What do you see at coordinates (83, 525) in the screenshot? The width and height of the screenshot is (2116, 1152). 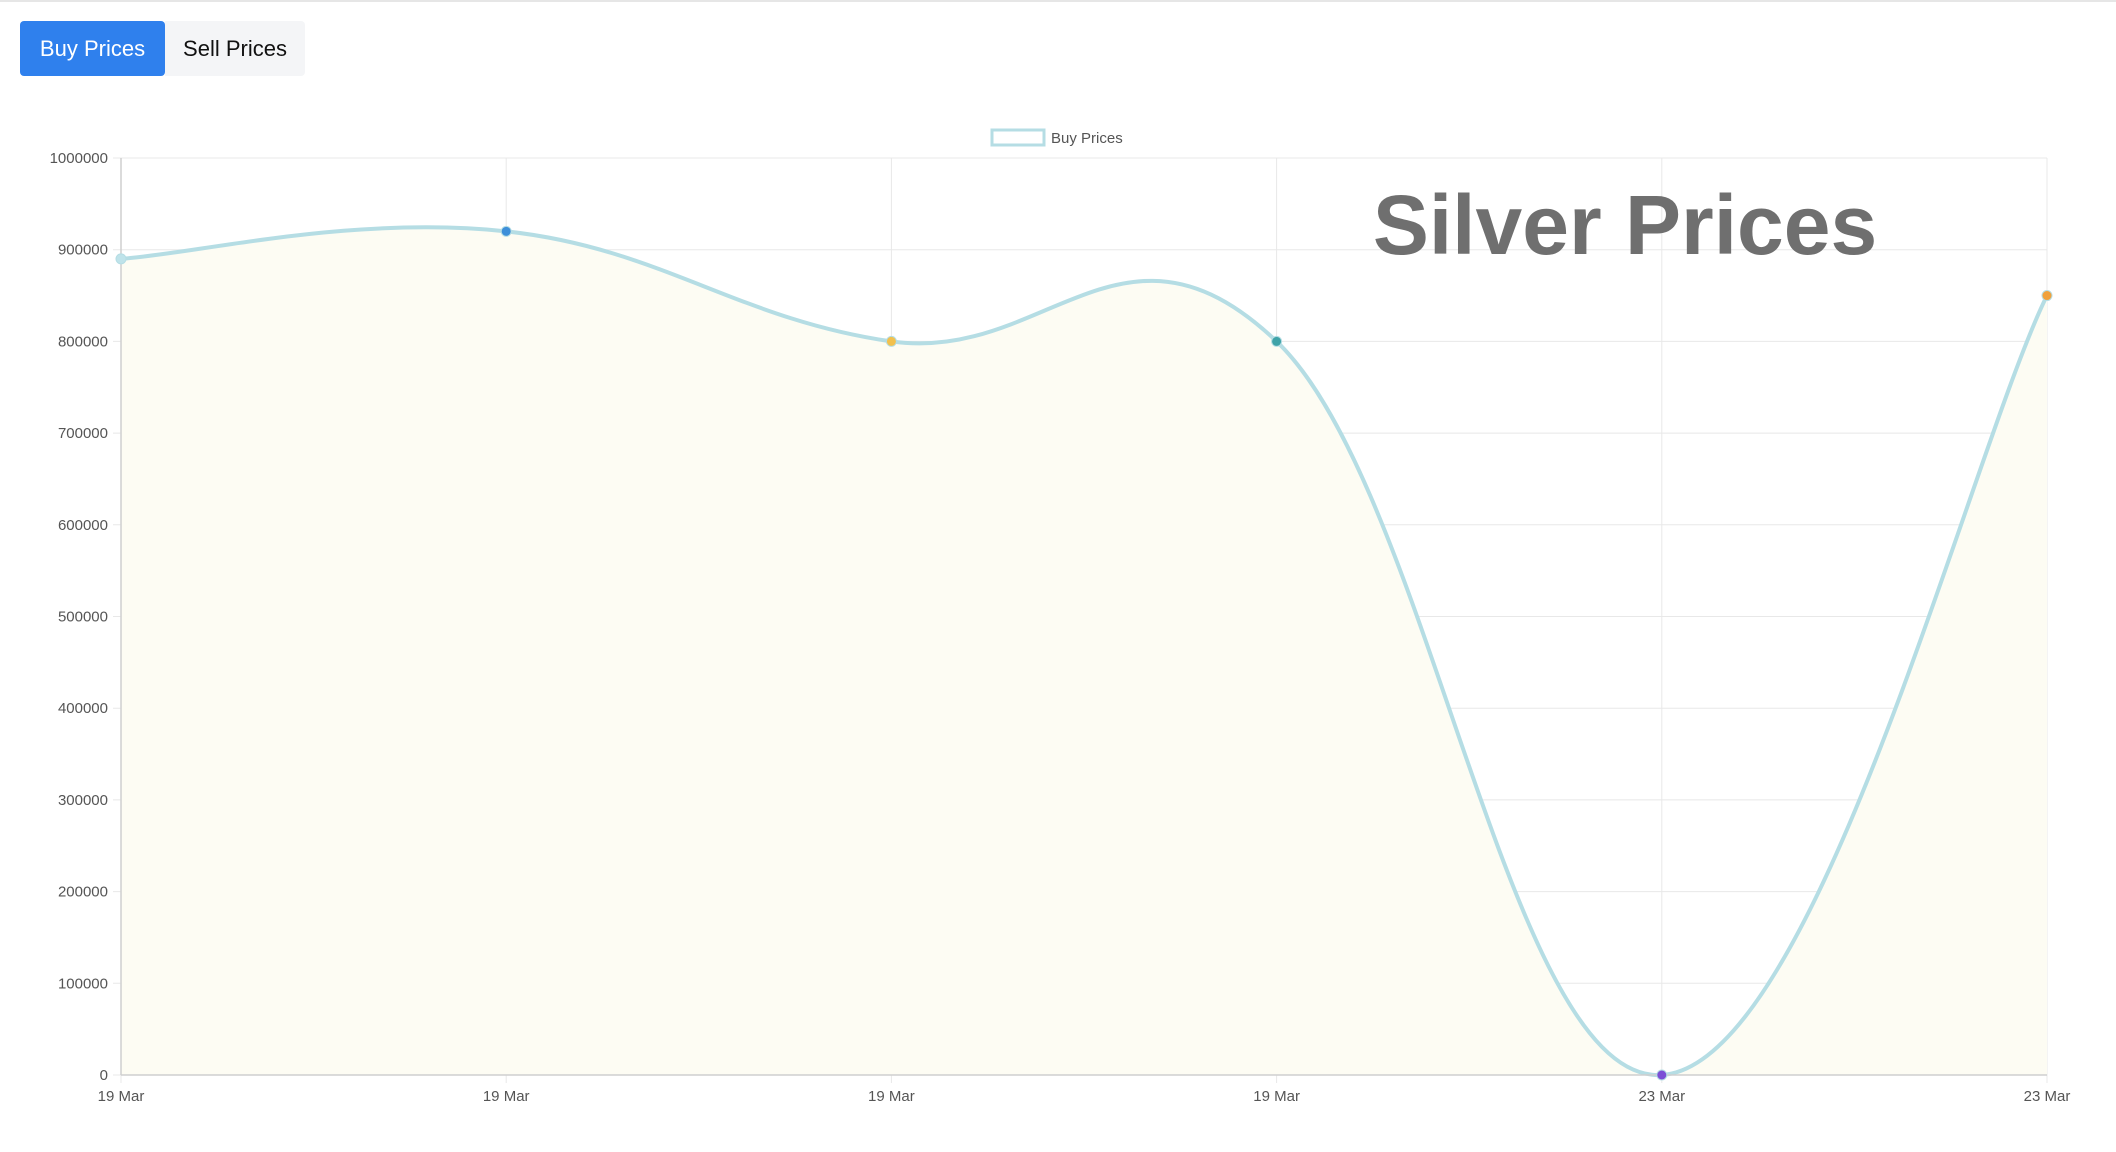 I see `y-tick-label: 600000` at bounding box center [83, 525].